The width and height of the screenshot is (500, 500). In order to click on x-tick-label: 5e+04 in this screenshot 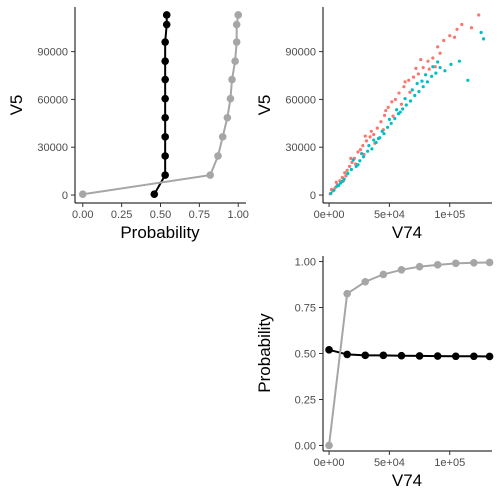, I will do `click(389, 215)`.